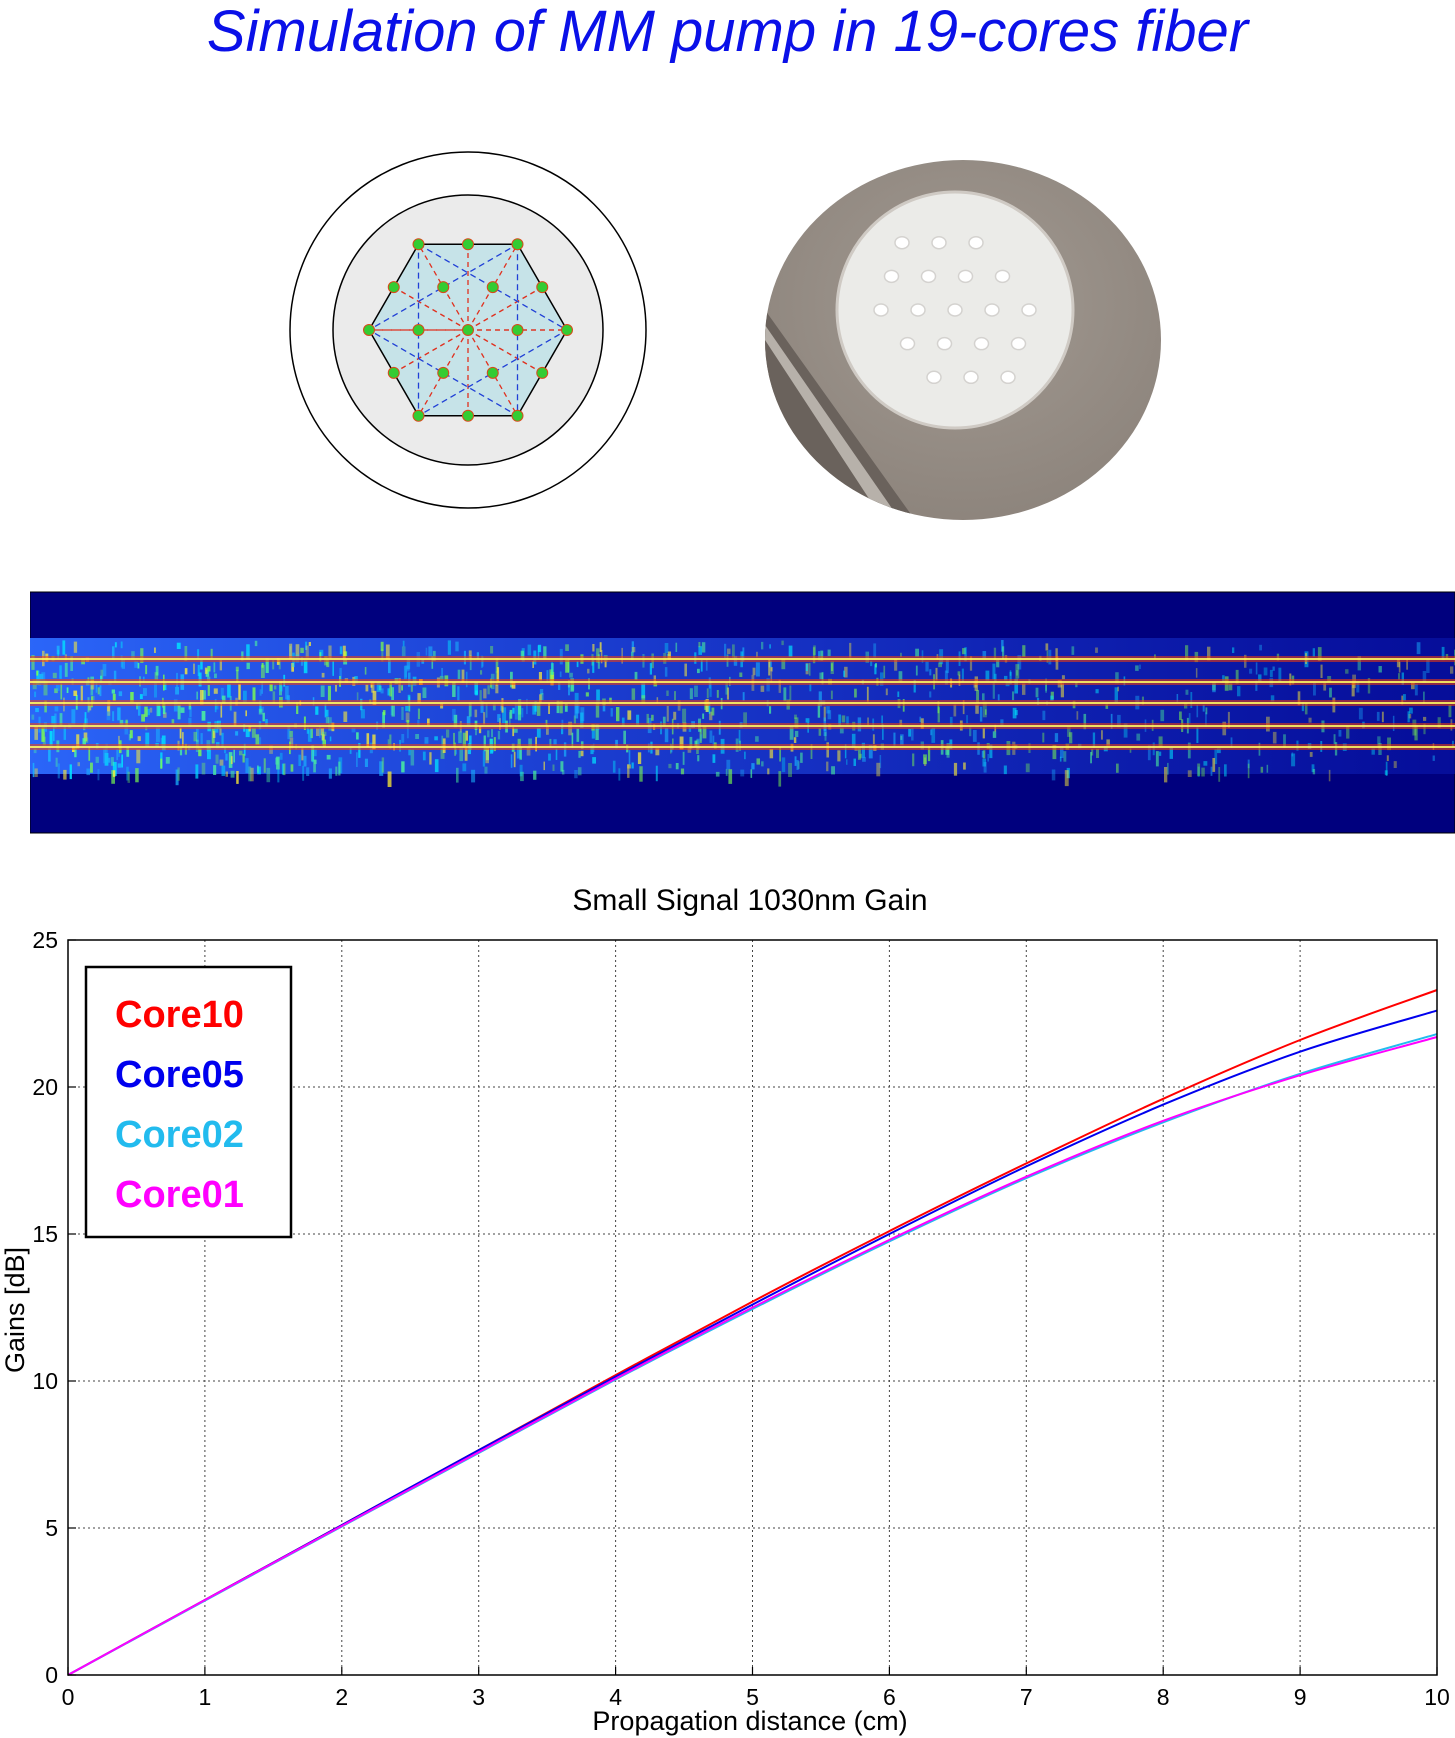  What do you see at coordinates (1008, 377) in the screenshot?
I see `facet-core-spot` at bounding box center [1008, 377].